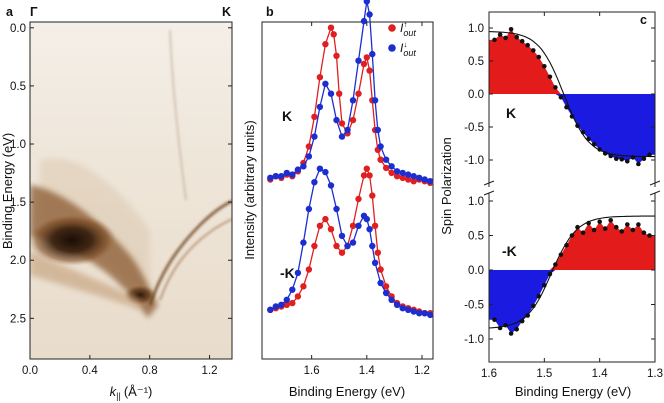 This screenshot has height=403, width=664. Describe the element at coordinates (405, 24) in the screenshot. I see `legend-up-sup: ↑` at that location.